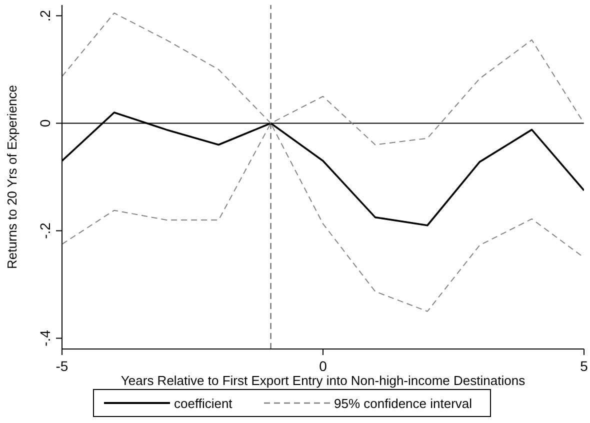 This screenshot has height=423, width=590. Describe the element at coordinates (62, 366) in the screenshot. I see `x-tick-label: -5` at that location.